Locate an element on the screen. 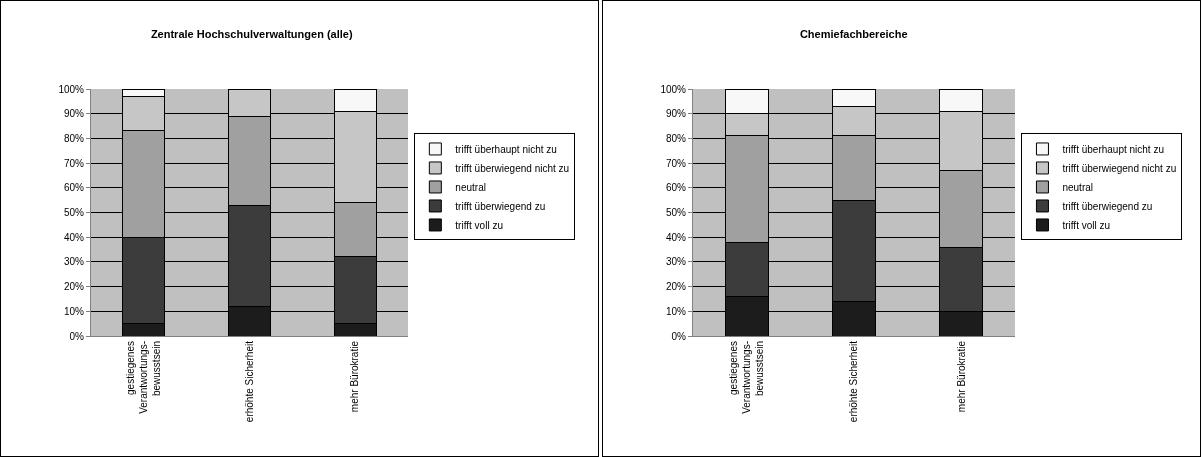 This screenshot has height=457, width=1203. chart-title: Zentrale Hochschulverwaltungen (alle) is located at coordinates (251, 34).